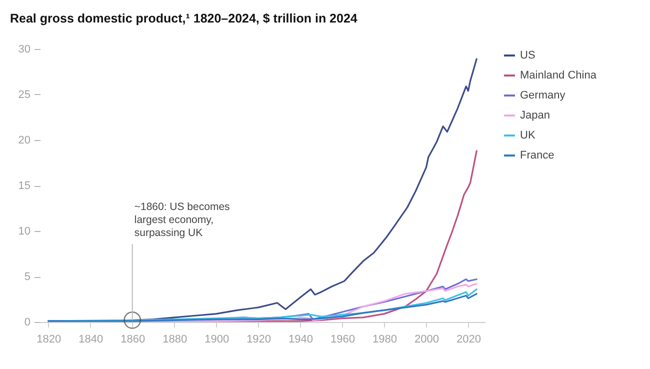  I want to click on legend-label: Mainland China, so click(559, 76).